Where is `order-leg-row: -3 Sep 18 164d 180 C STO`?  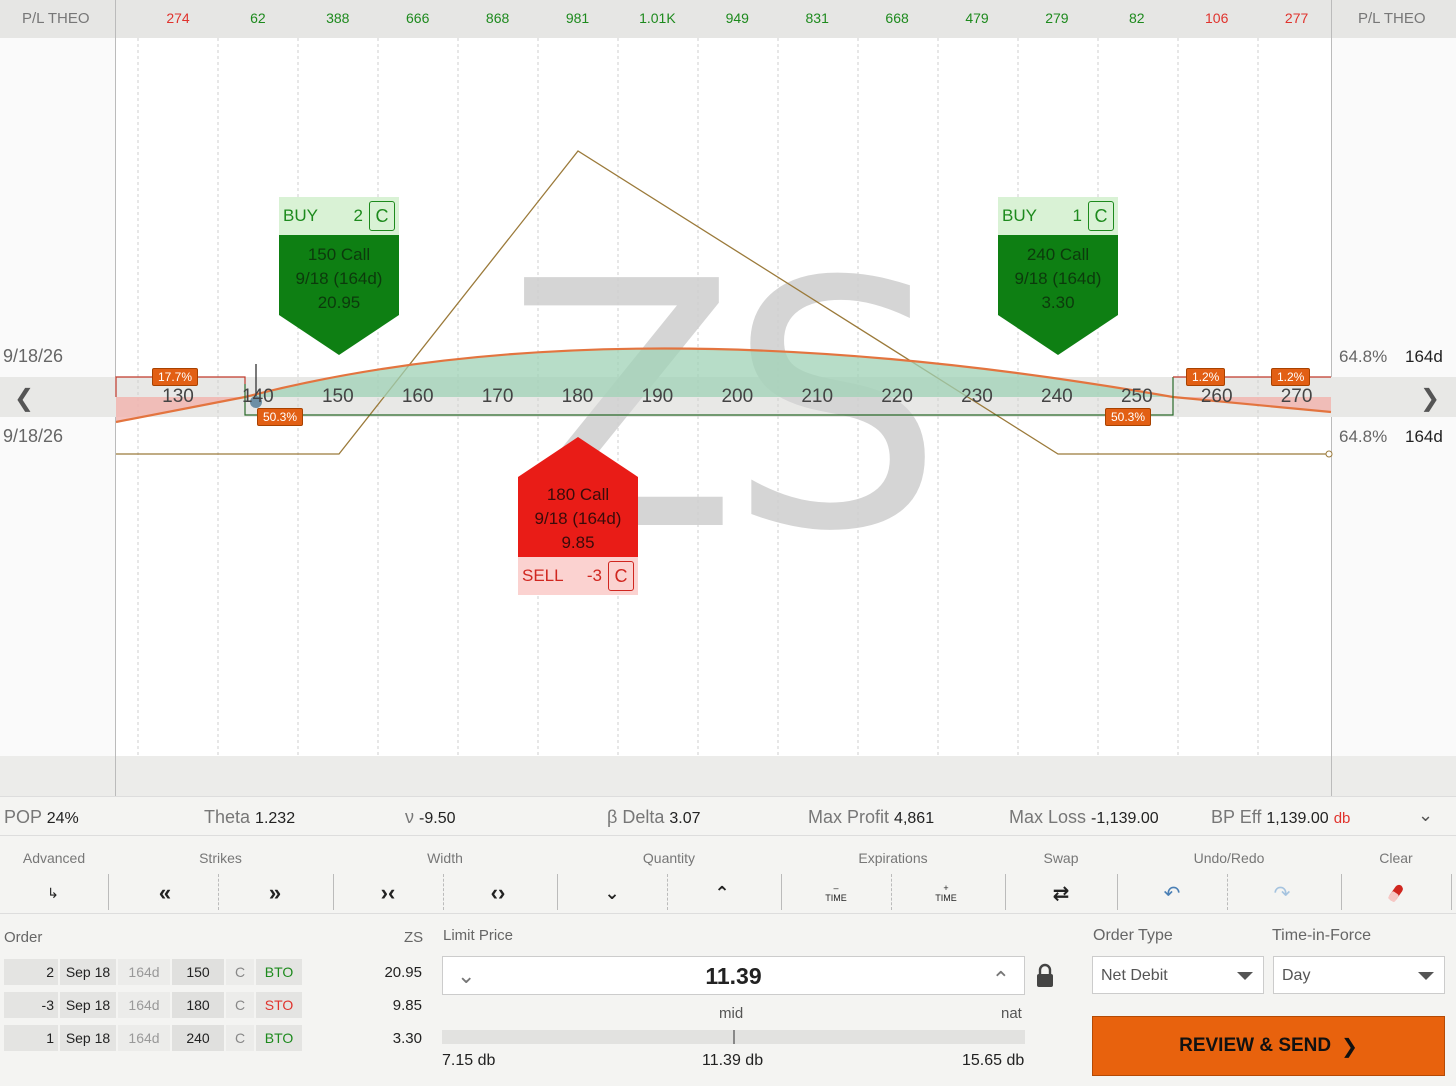
order-leg-row: -3 Sep 18 164d 180 C STO is located at coordinates (154, 1005).